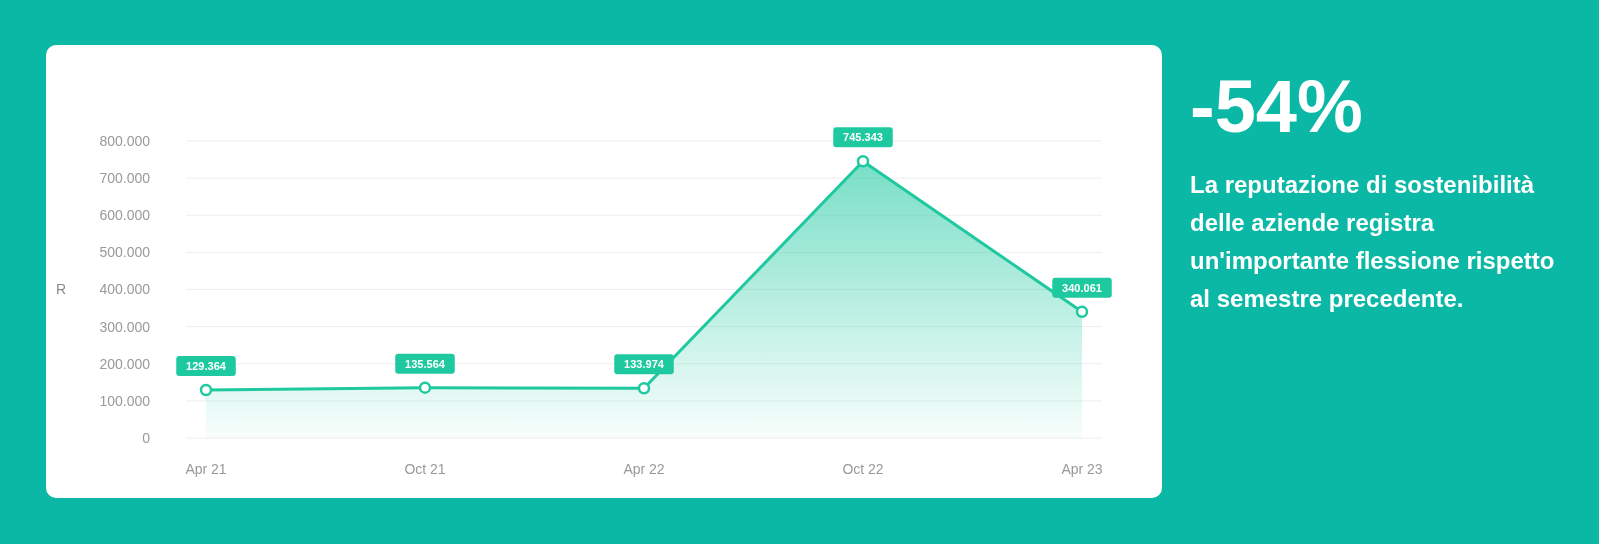  I want to click on y-axis-title: R, so click(61, 289).